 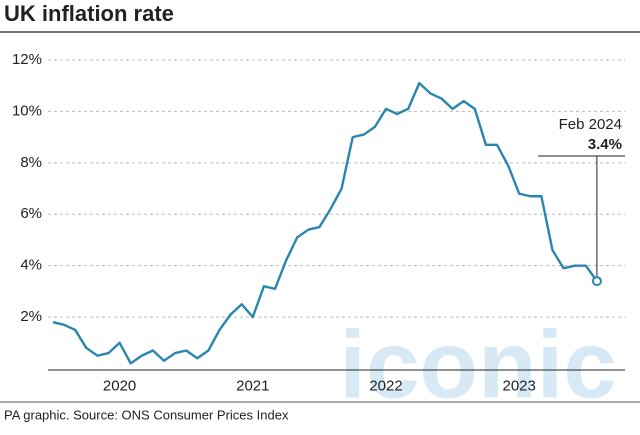 What do you see at coordinates (605, 144) in the screenshot?
I see `value-label: 3.4%` at bounding box center [605, 144].